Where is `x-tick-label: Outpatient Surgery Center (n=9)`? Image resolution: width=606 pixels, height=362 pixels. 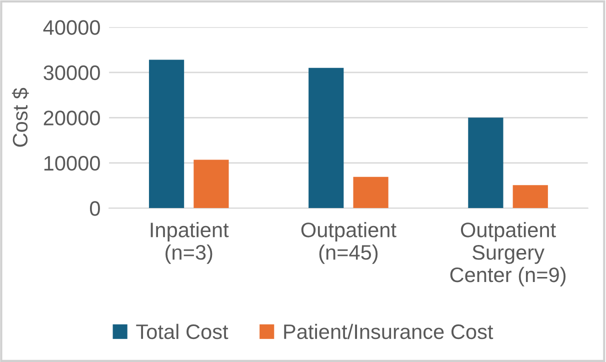 x-tick-label: Outpatient Surgery Center (n=9) is located at coordinates (508, 254).